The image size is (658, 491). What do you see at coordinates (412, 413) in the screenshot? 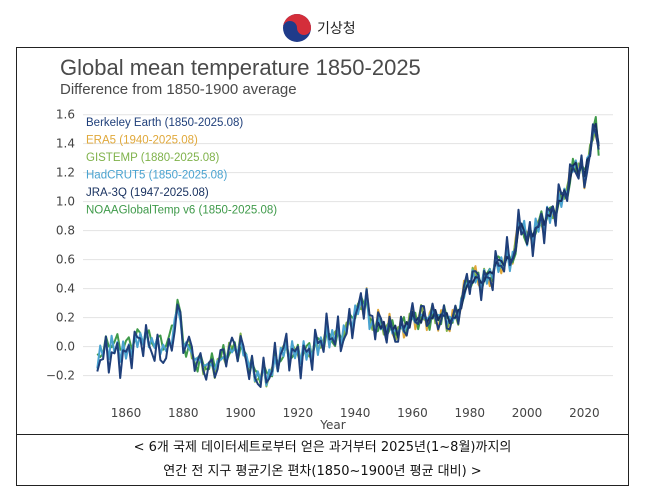
I see `x-tick-label: 1960` at bounding box center [412, 413].